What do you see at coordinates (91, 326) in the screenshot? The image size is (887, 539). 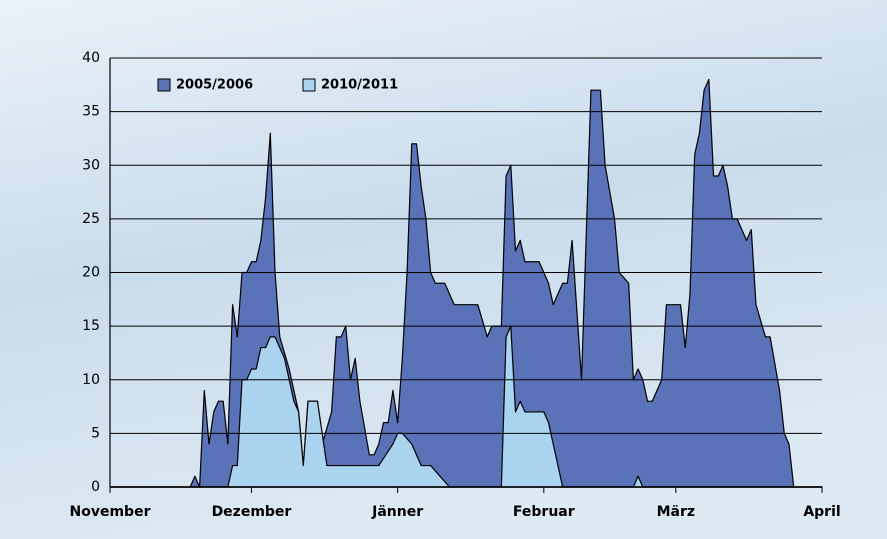 I see `y-tick-label: 15` at bounding box center [91, 326].